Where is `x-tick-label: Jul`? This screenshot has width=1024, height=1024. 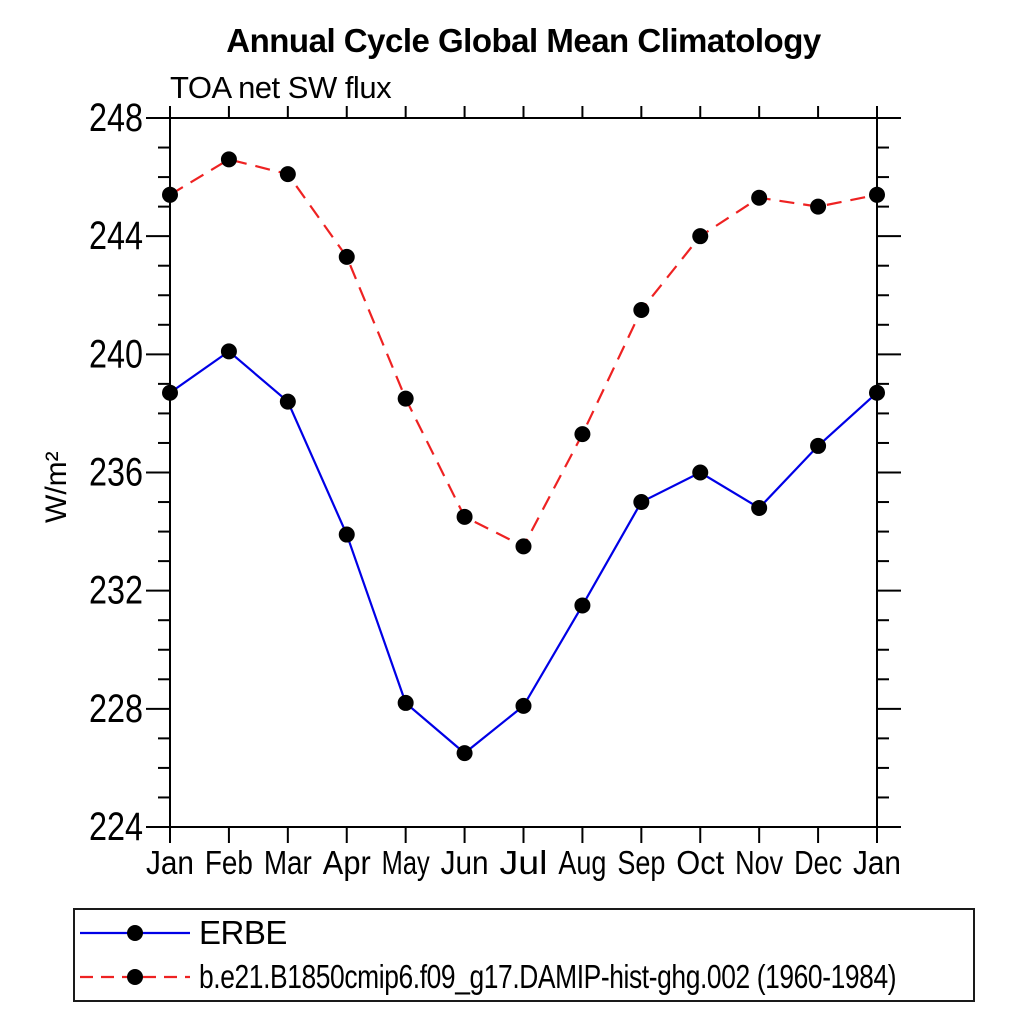
x-tick-label: Jul is located at coordinates (524, 862).